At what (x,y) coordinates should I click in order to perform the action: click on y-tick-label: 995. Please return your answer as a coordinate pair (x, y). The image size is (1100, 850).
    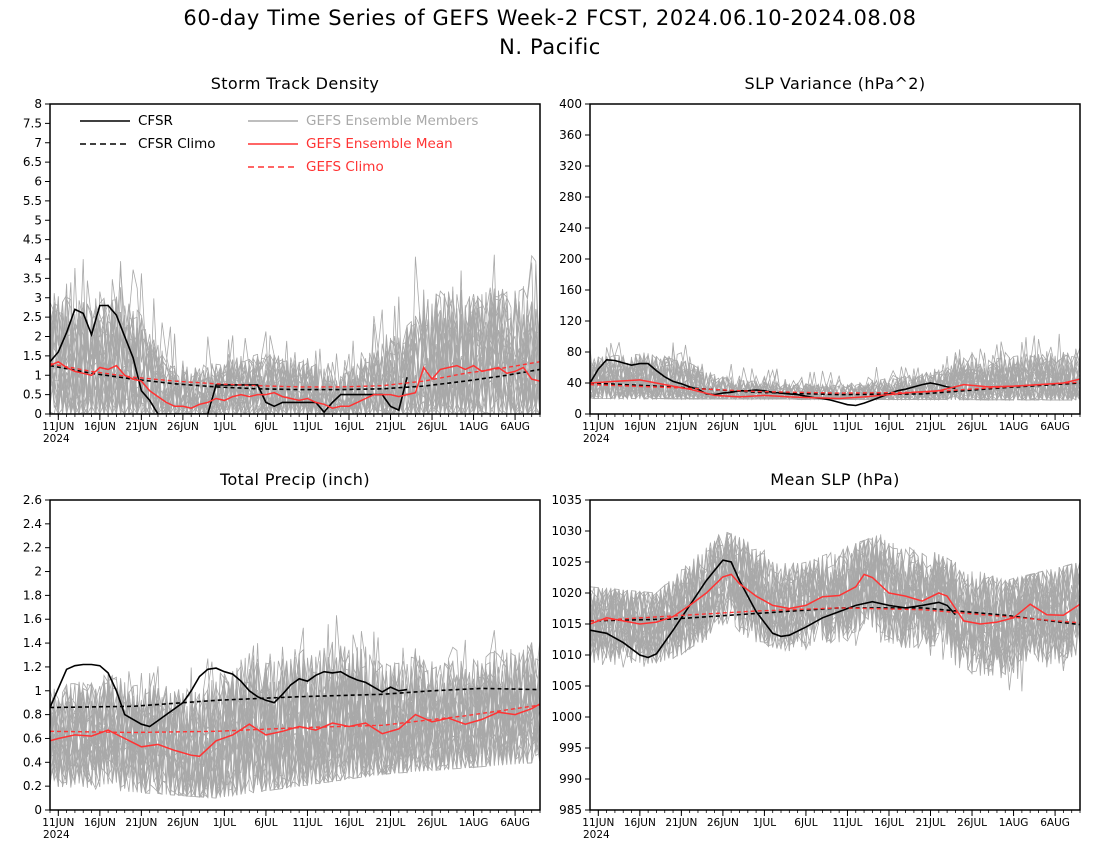
    Looking at the image, I should click on (570, 748).